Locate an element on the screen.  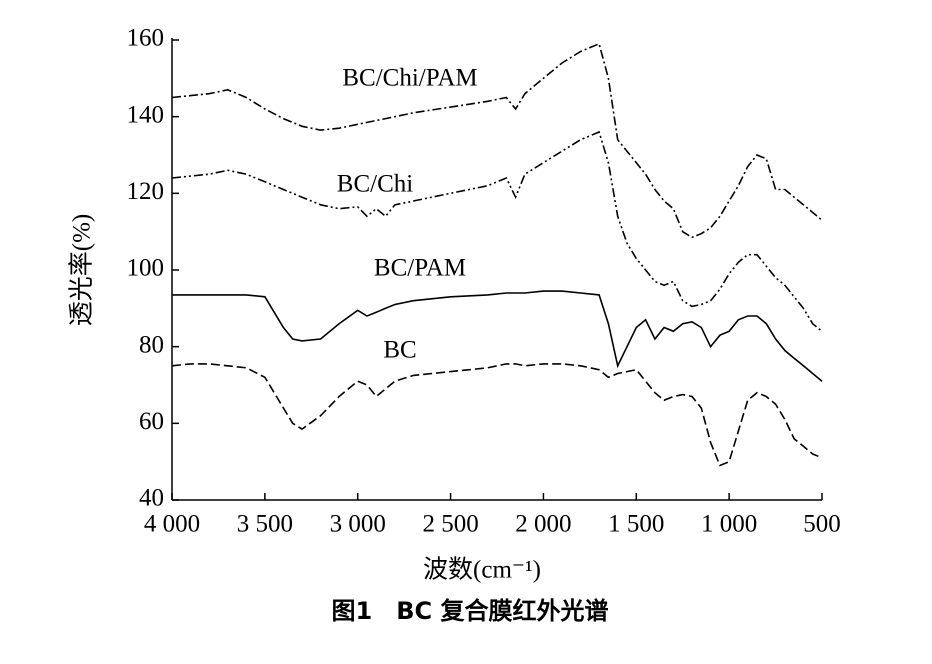
y-tick-label: 100 is located at coordinates (146, 268).